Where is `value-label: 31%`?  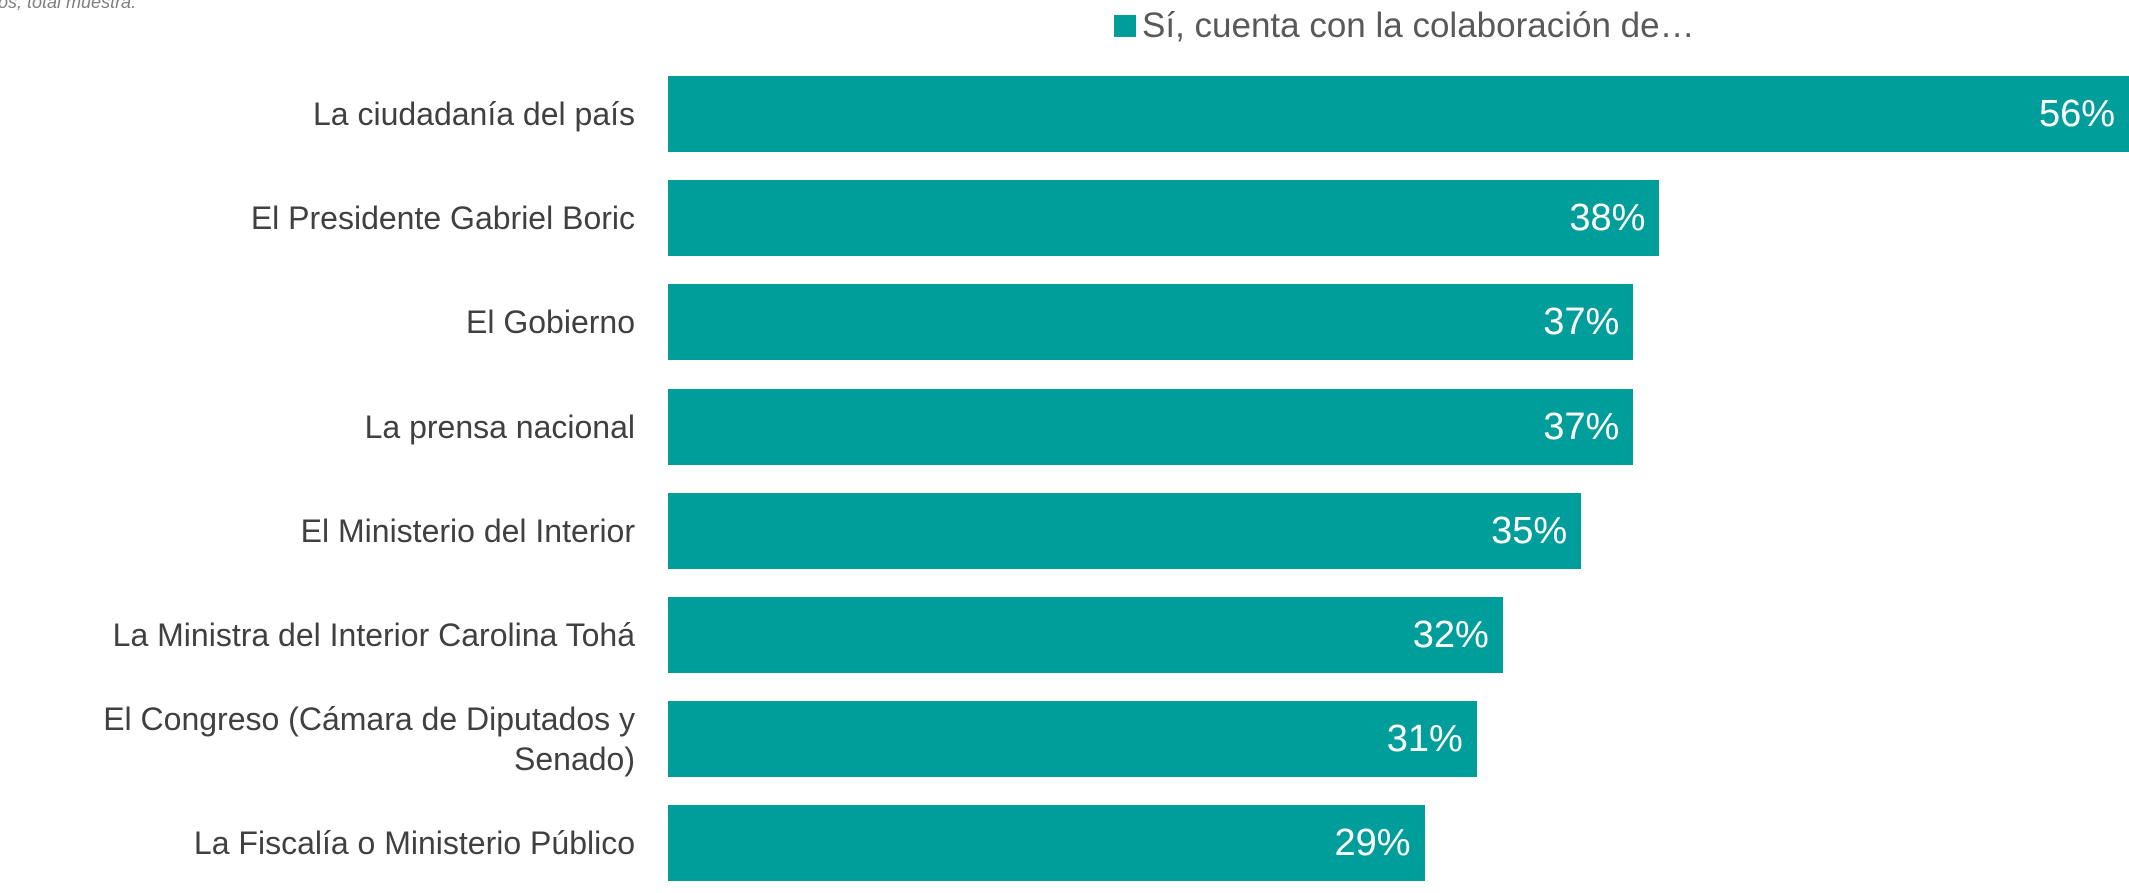
value-label: 31% is located at coordinates (1424, 739).